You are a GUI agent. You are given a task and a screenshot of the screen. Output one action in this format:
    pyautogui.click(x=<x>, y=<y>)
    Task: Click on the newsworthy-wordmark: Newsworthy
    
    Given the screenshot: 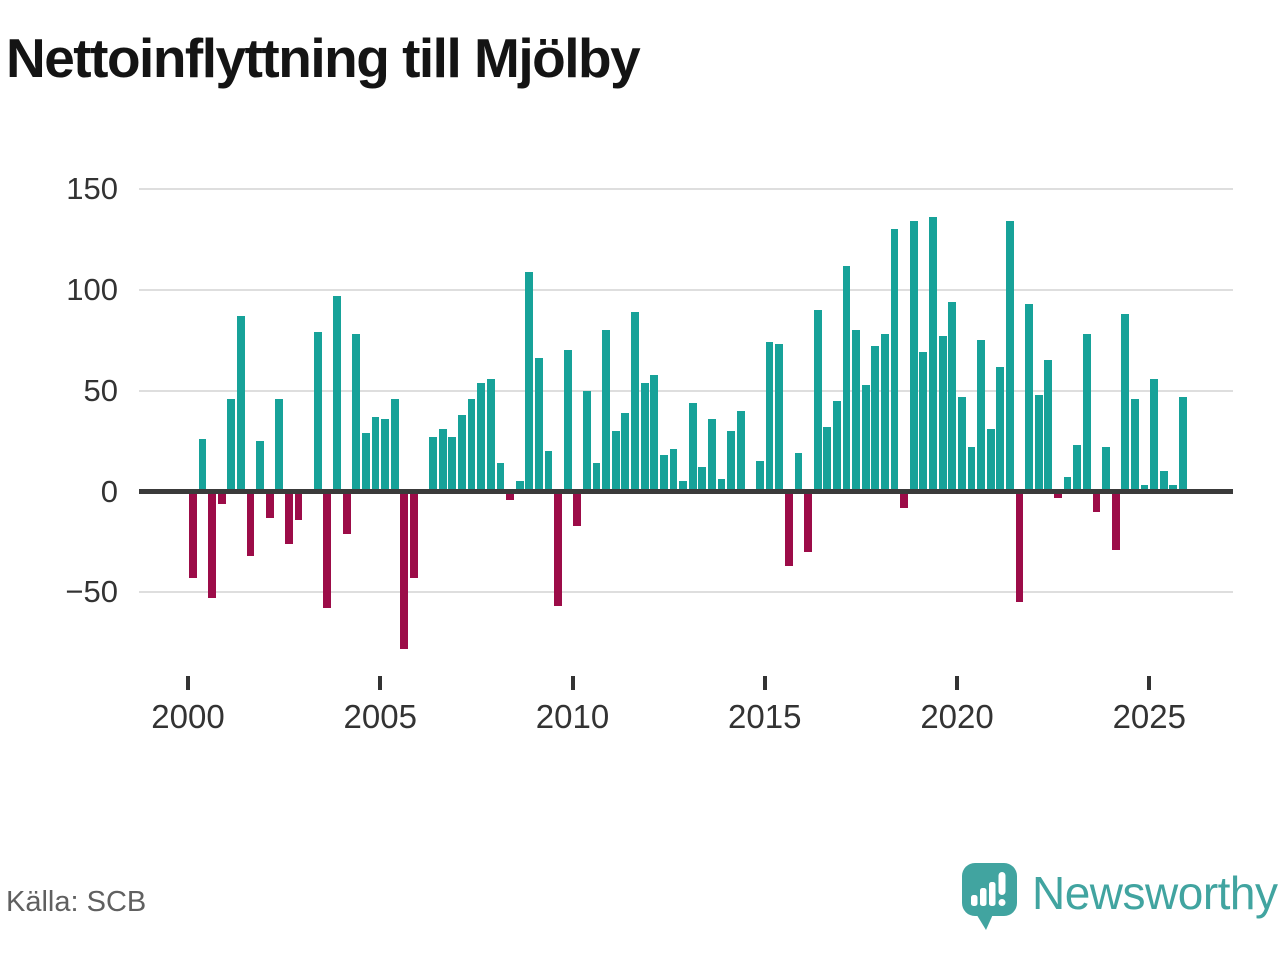 What is the action you would take?
    pyautogui.click(x=1155, y=893)
    